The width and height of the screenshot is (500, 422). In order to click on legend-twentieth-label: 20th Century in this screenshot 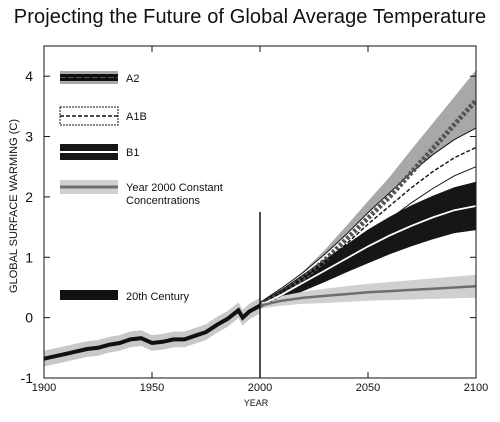, I will do `click(157, 297)`.